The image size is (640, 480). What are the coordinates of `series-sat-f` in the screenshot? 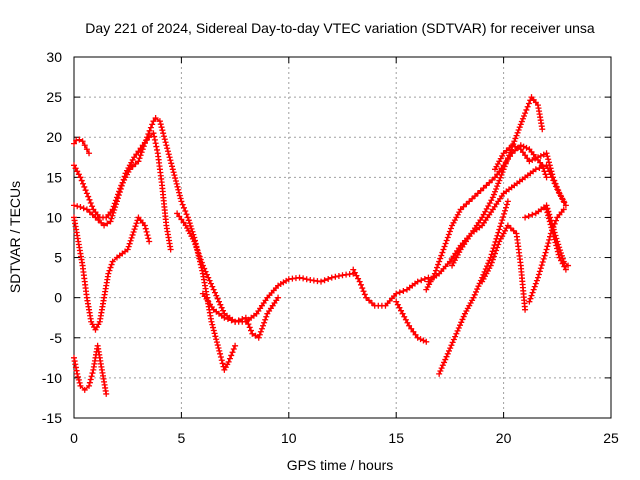 It's located at (265, 267).